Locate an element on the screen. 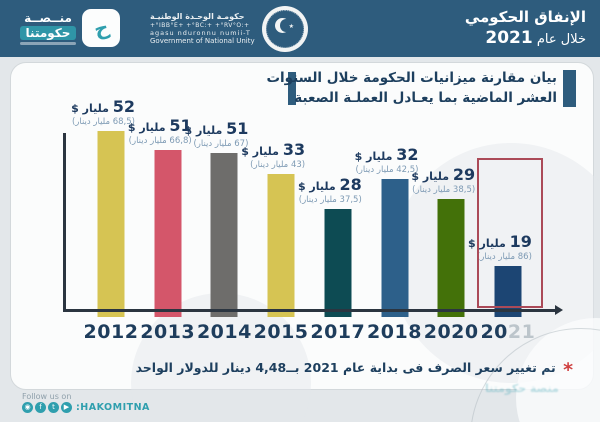 This screenshot has height=422, width=600. youtube-icon: ▶ is located at coordinates (66, 407).